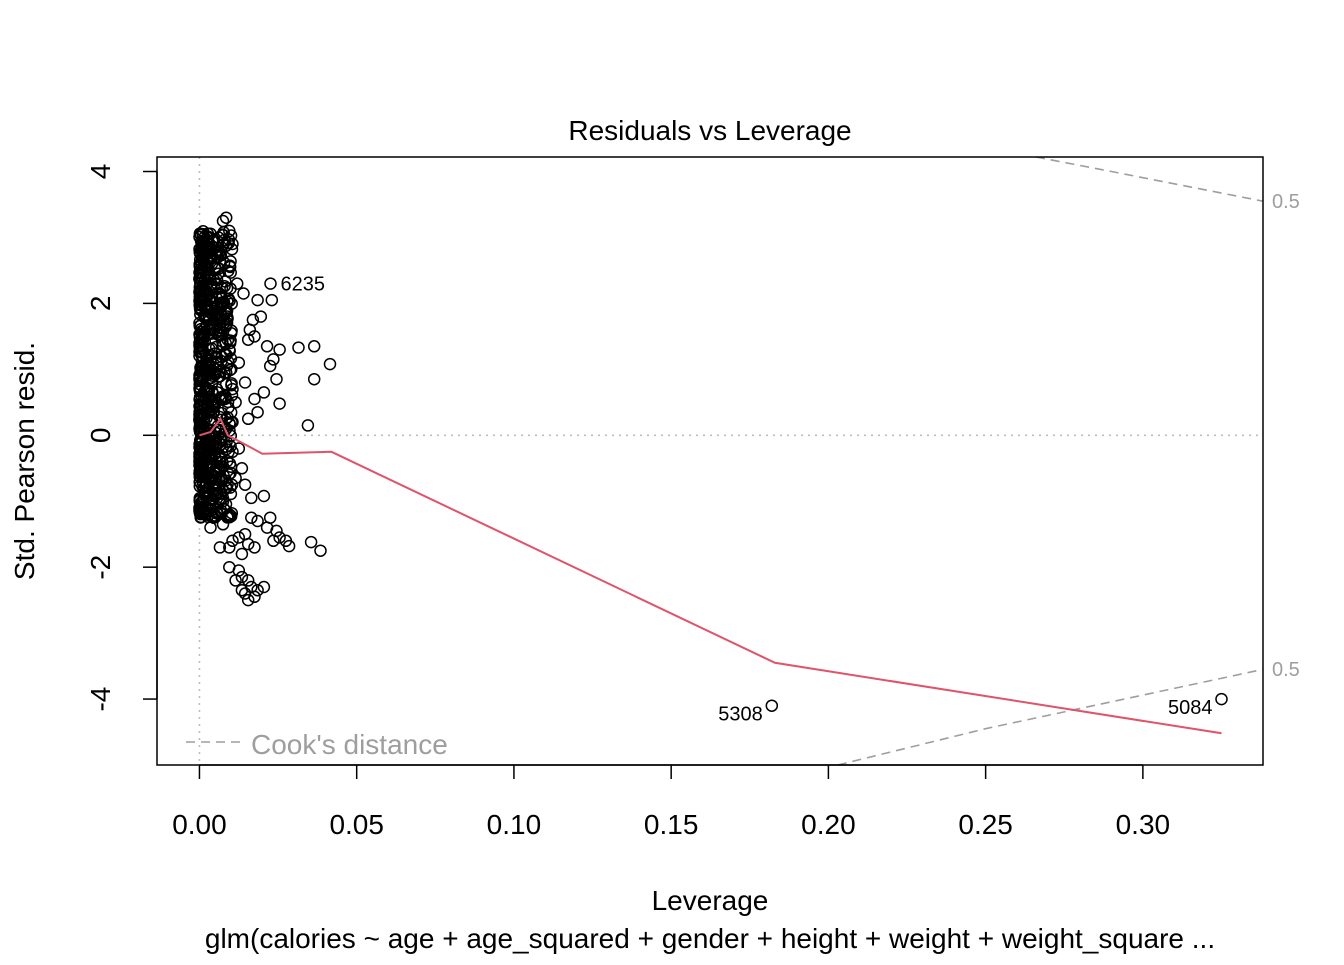 The image size is (1344, 965). I want to click on cook-contour-lower, so click(1050, 716).